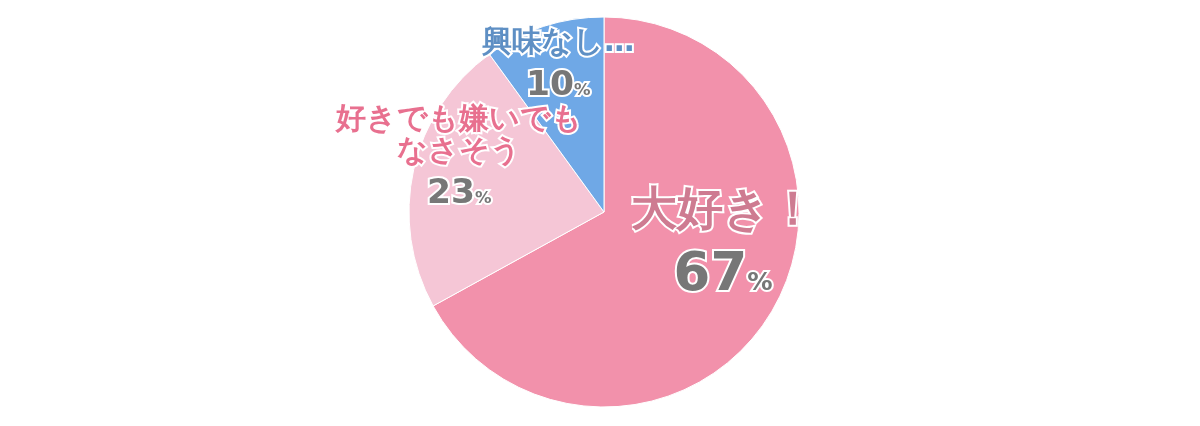 The image size is (1200, 426). Describe the element at coordinates (723, 272) in the screenshot. I see `data-label: 67%` at that location.